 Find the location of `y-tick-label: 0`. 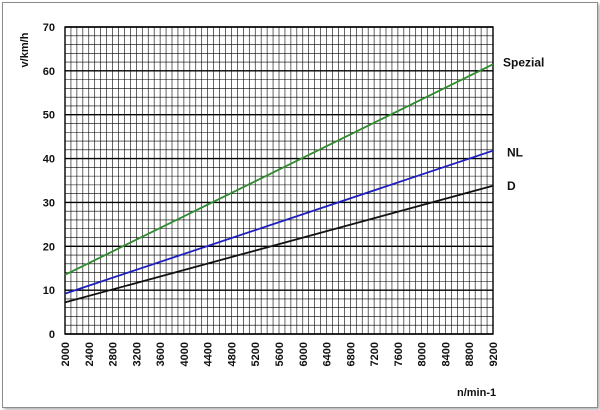

y-tick-label: 0 is located at coordinates (52, 335).